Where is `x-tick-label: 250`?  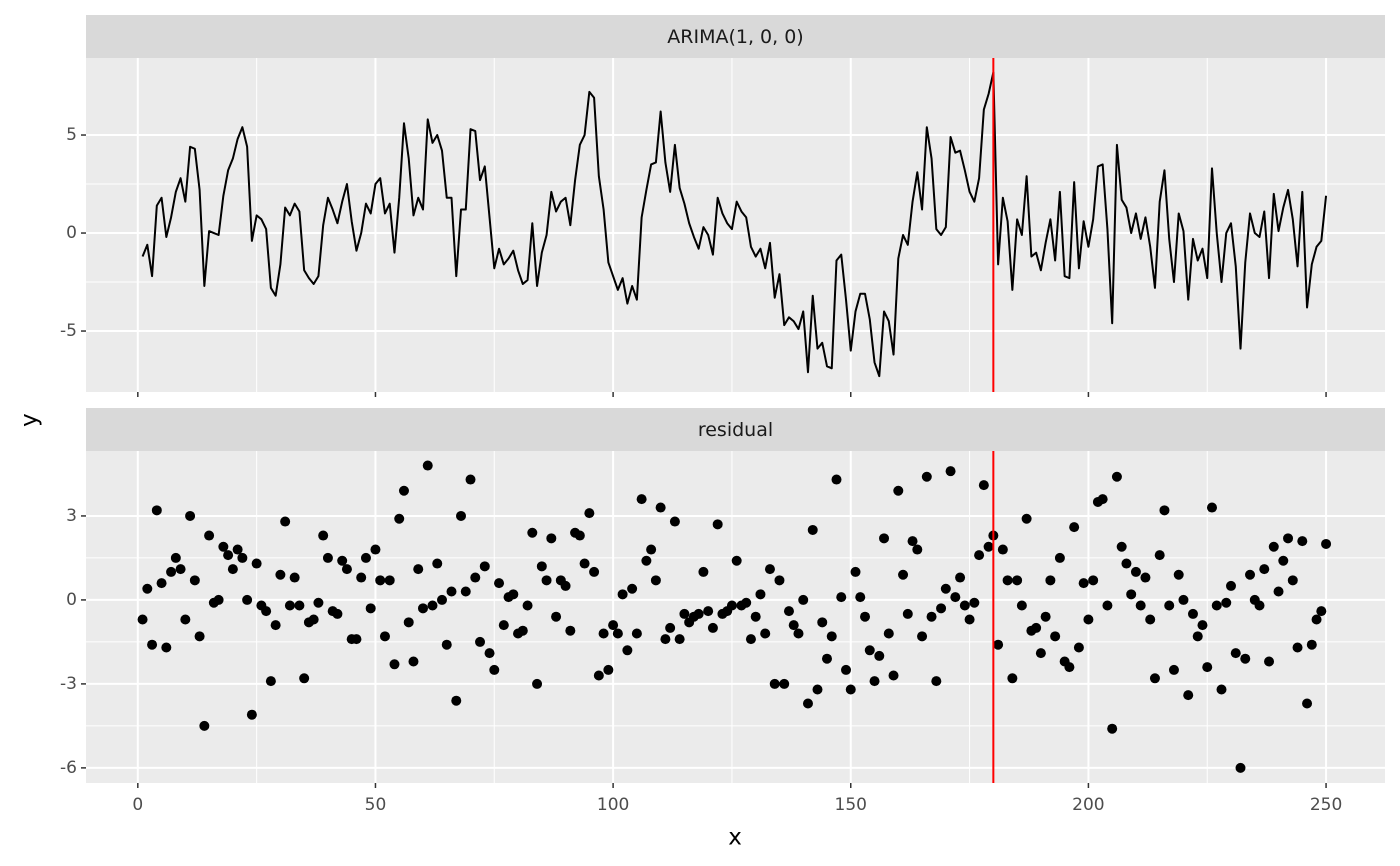 x-tick-label: 250 is located at coordinates (1326, 805).